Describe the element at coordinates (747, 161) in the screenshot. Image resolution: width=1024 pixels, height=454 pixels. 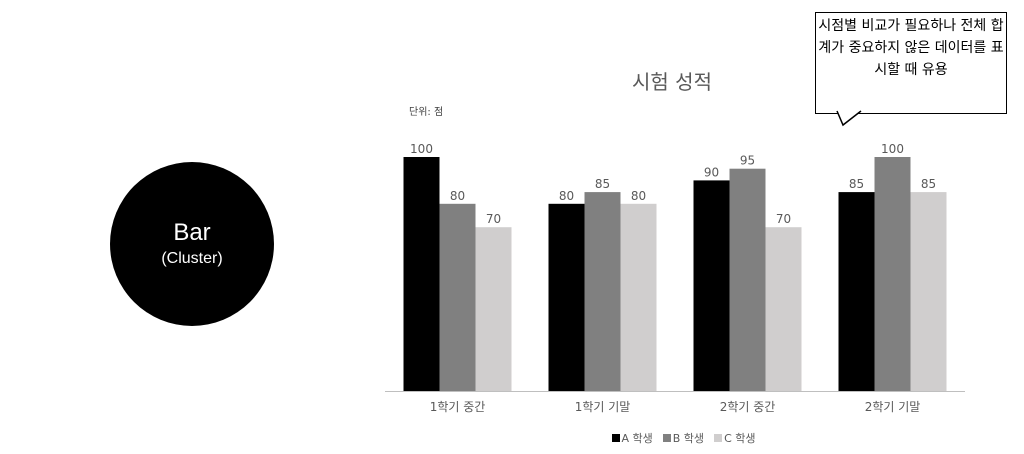
I see `data-label: 95` at that location.